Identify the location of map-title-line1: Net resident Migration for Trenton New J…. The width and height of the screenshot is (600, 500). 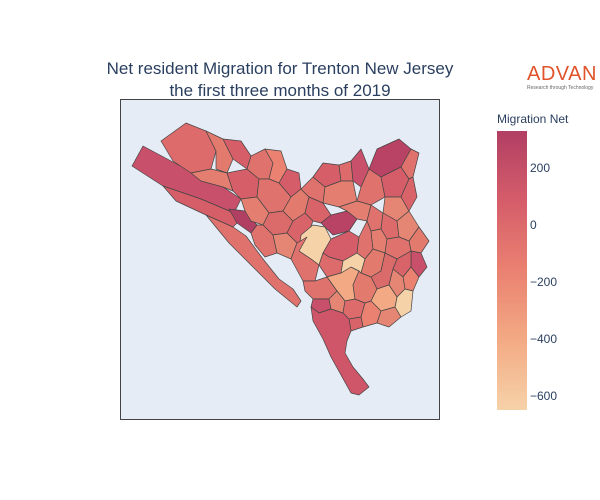
(280, 68).